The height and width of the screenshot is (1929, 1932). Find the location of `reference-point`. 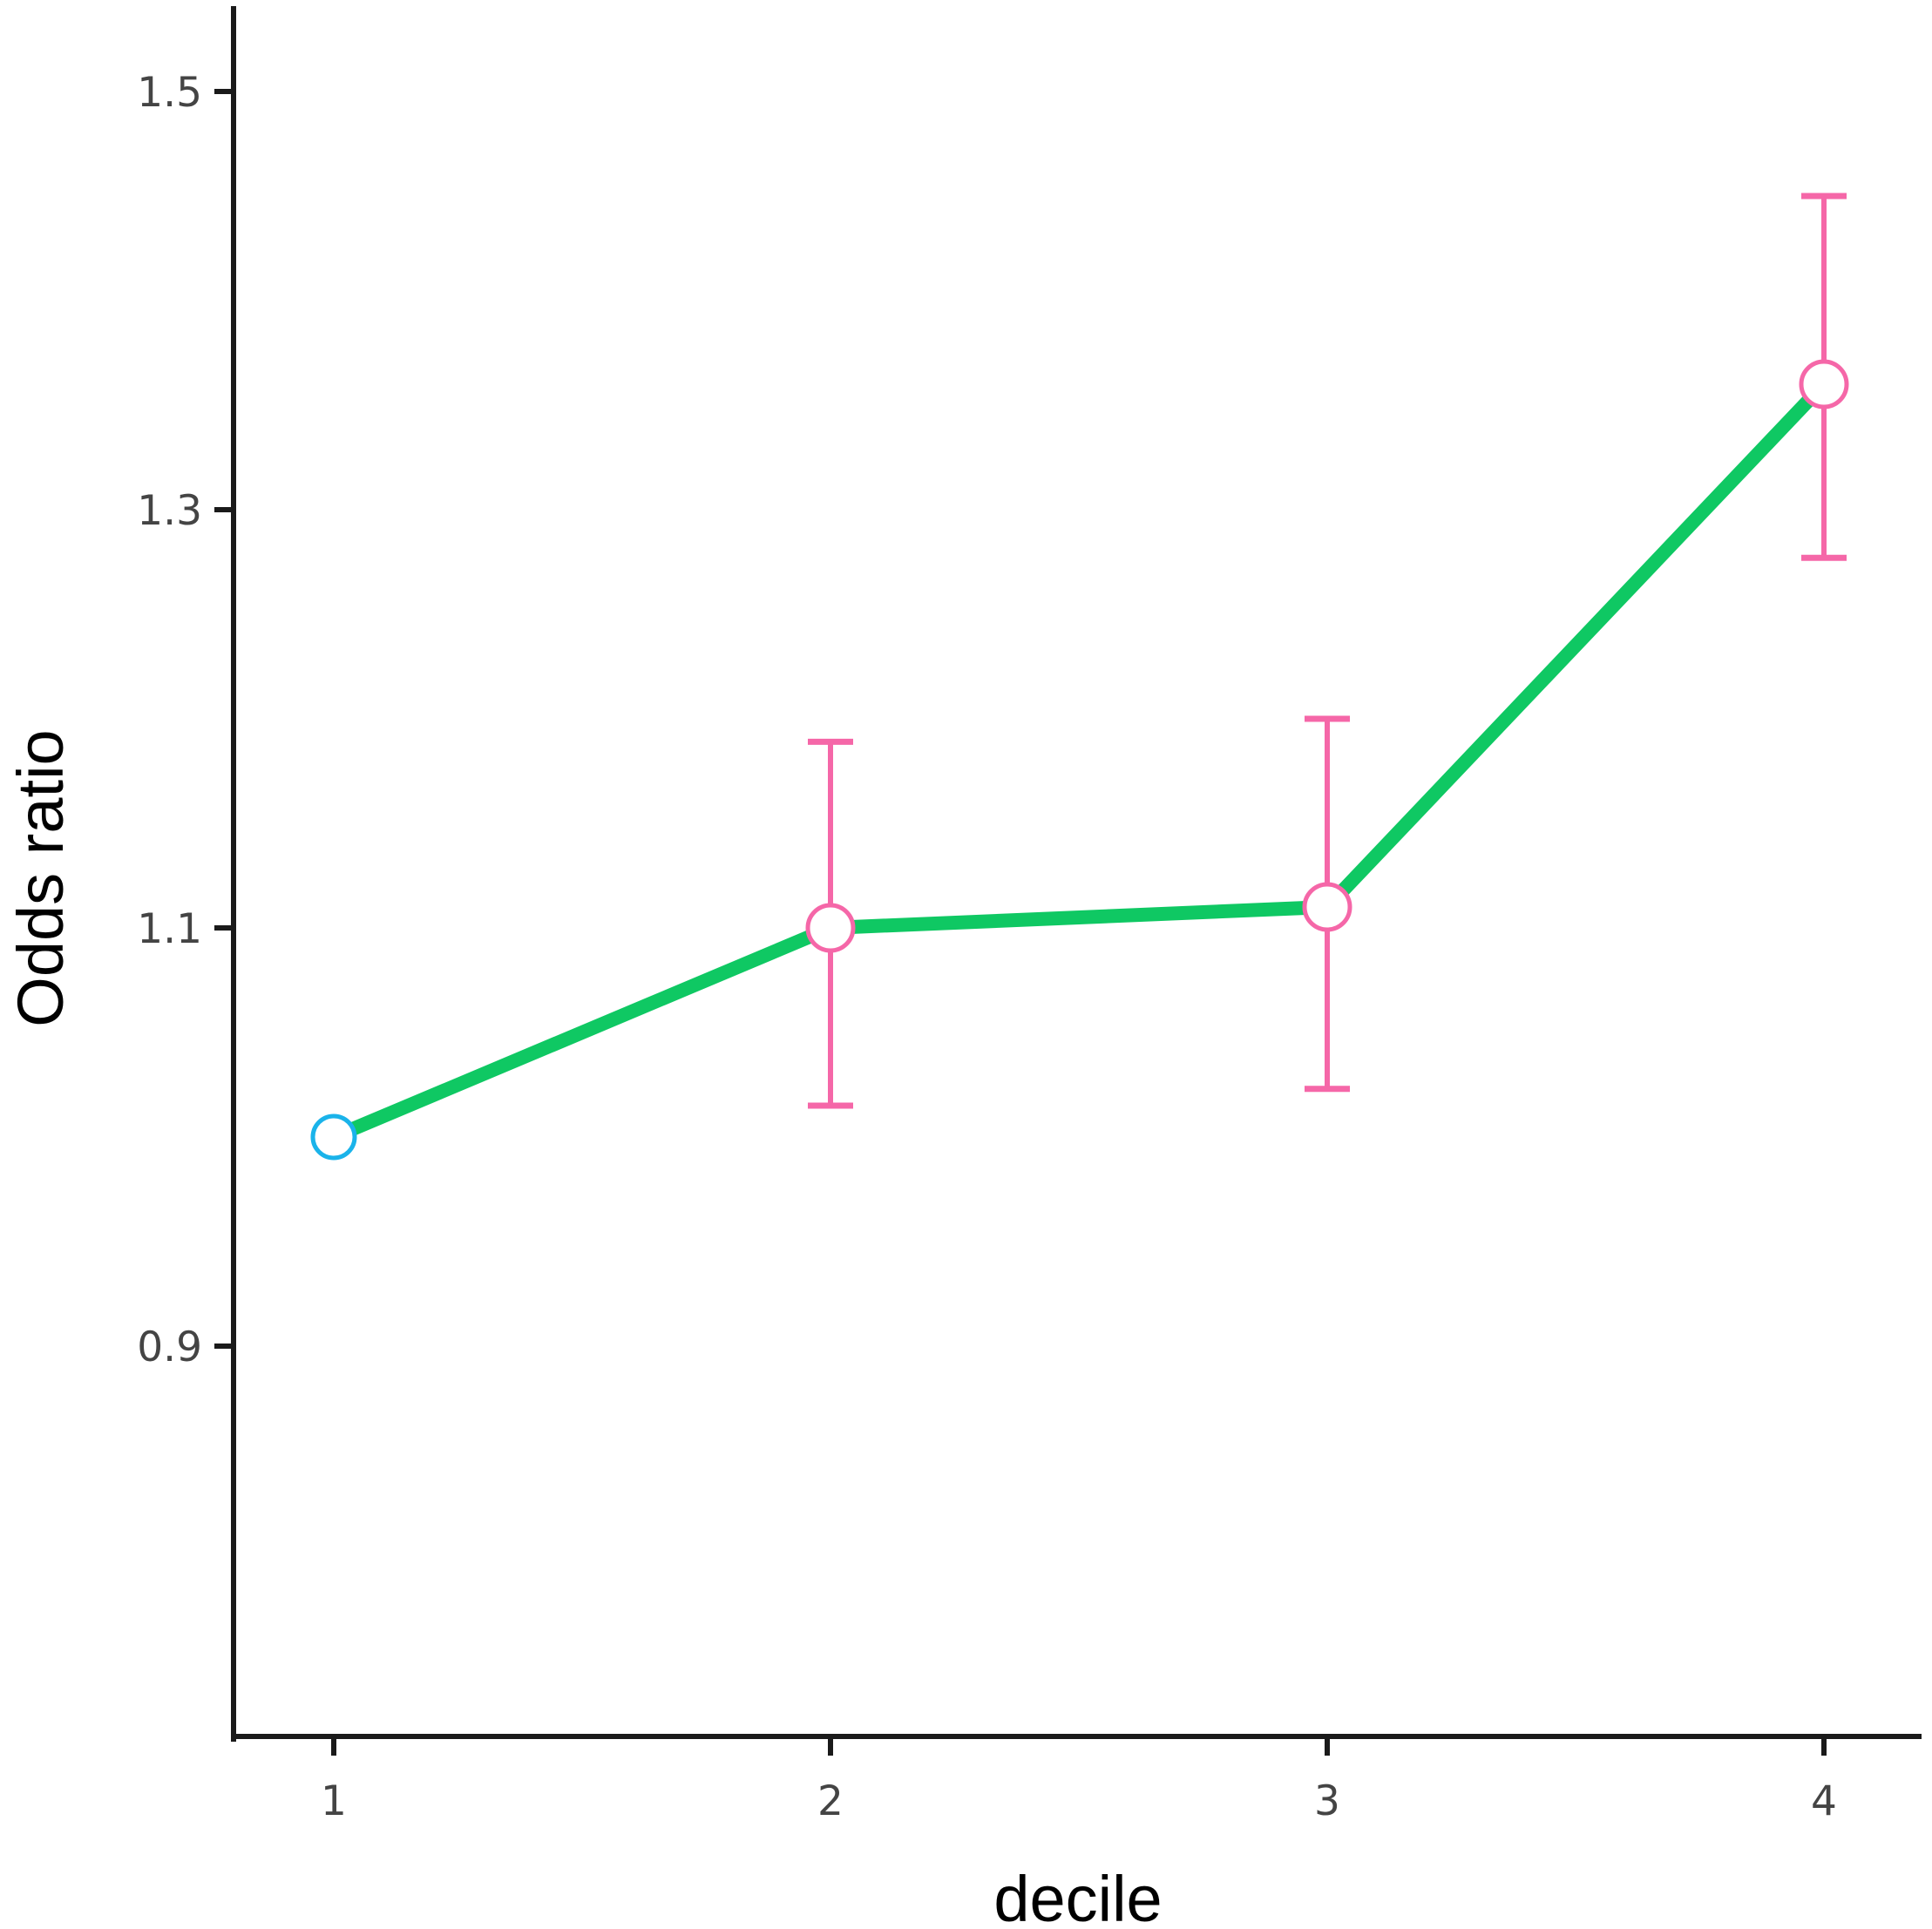

reference-point is located at coordinates (334, 1137).